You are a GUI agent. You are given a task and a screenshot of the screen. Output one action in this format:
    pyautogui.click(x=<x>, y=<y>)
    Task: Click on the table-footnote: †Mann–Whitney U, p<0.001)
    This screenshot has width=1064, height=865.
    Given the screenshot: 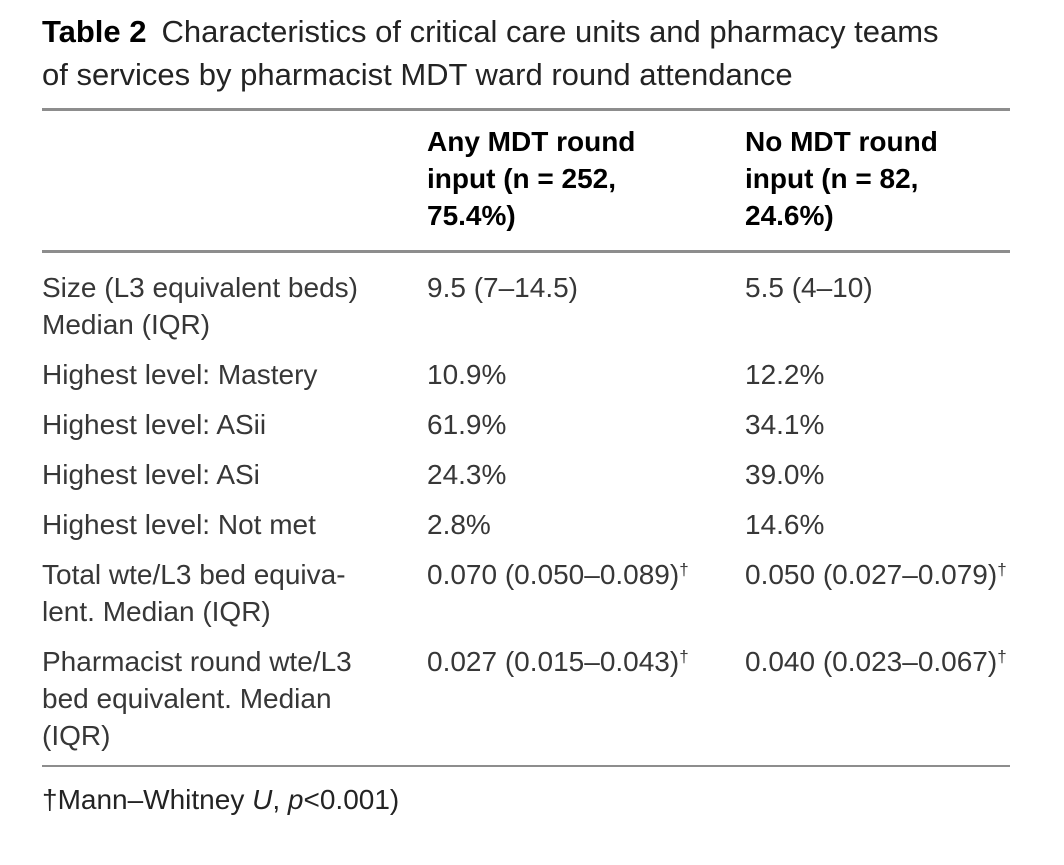 What is the action you would take?
    pyautogui.click(x=526, y=800)
    